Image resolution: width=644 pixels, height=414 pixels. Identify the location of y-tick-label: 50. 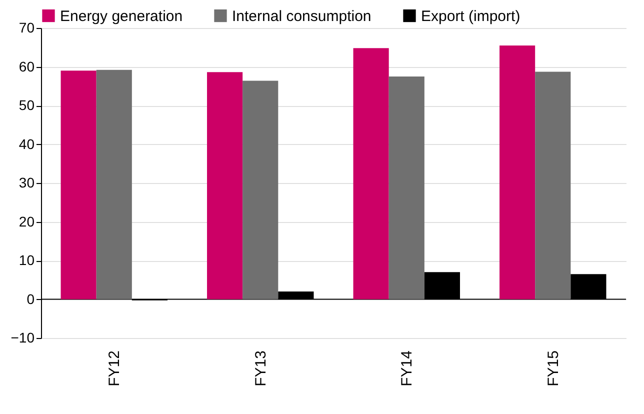
(26, 105).